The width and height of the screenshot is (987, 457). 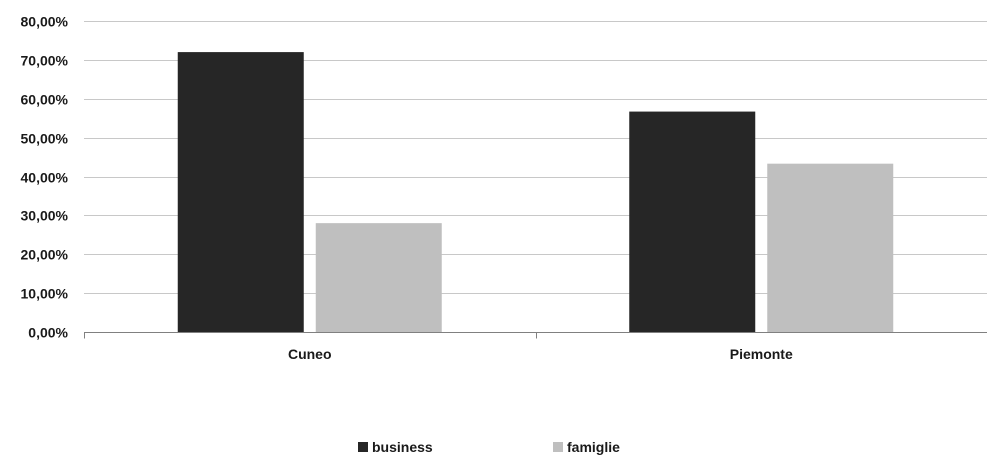 What do you see at coordinates (45, 294) in the screenshot?
I see `y-tick-label: 10,00%` at bounding box center [45, 294].